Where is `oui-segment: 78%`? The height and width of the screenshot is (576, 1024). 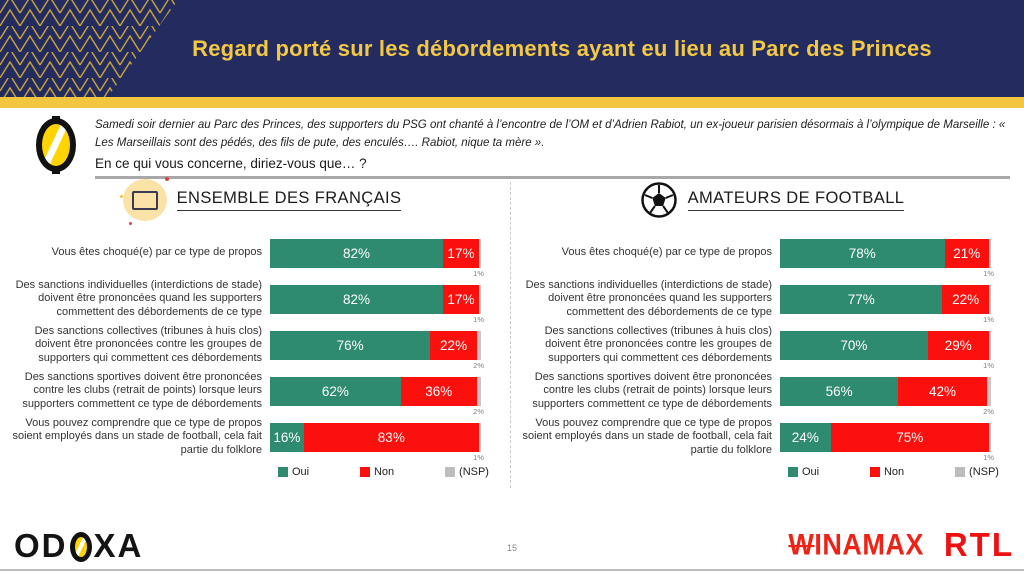 oui-segment: 78% is located at coordinates (862, 253).